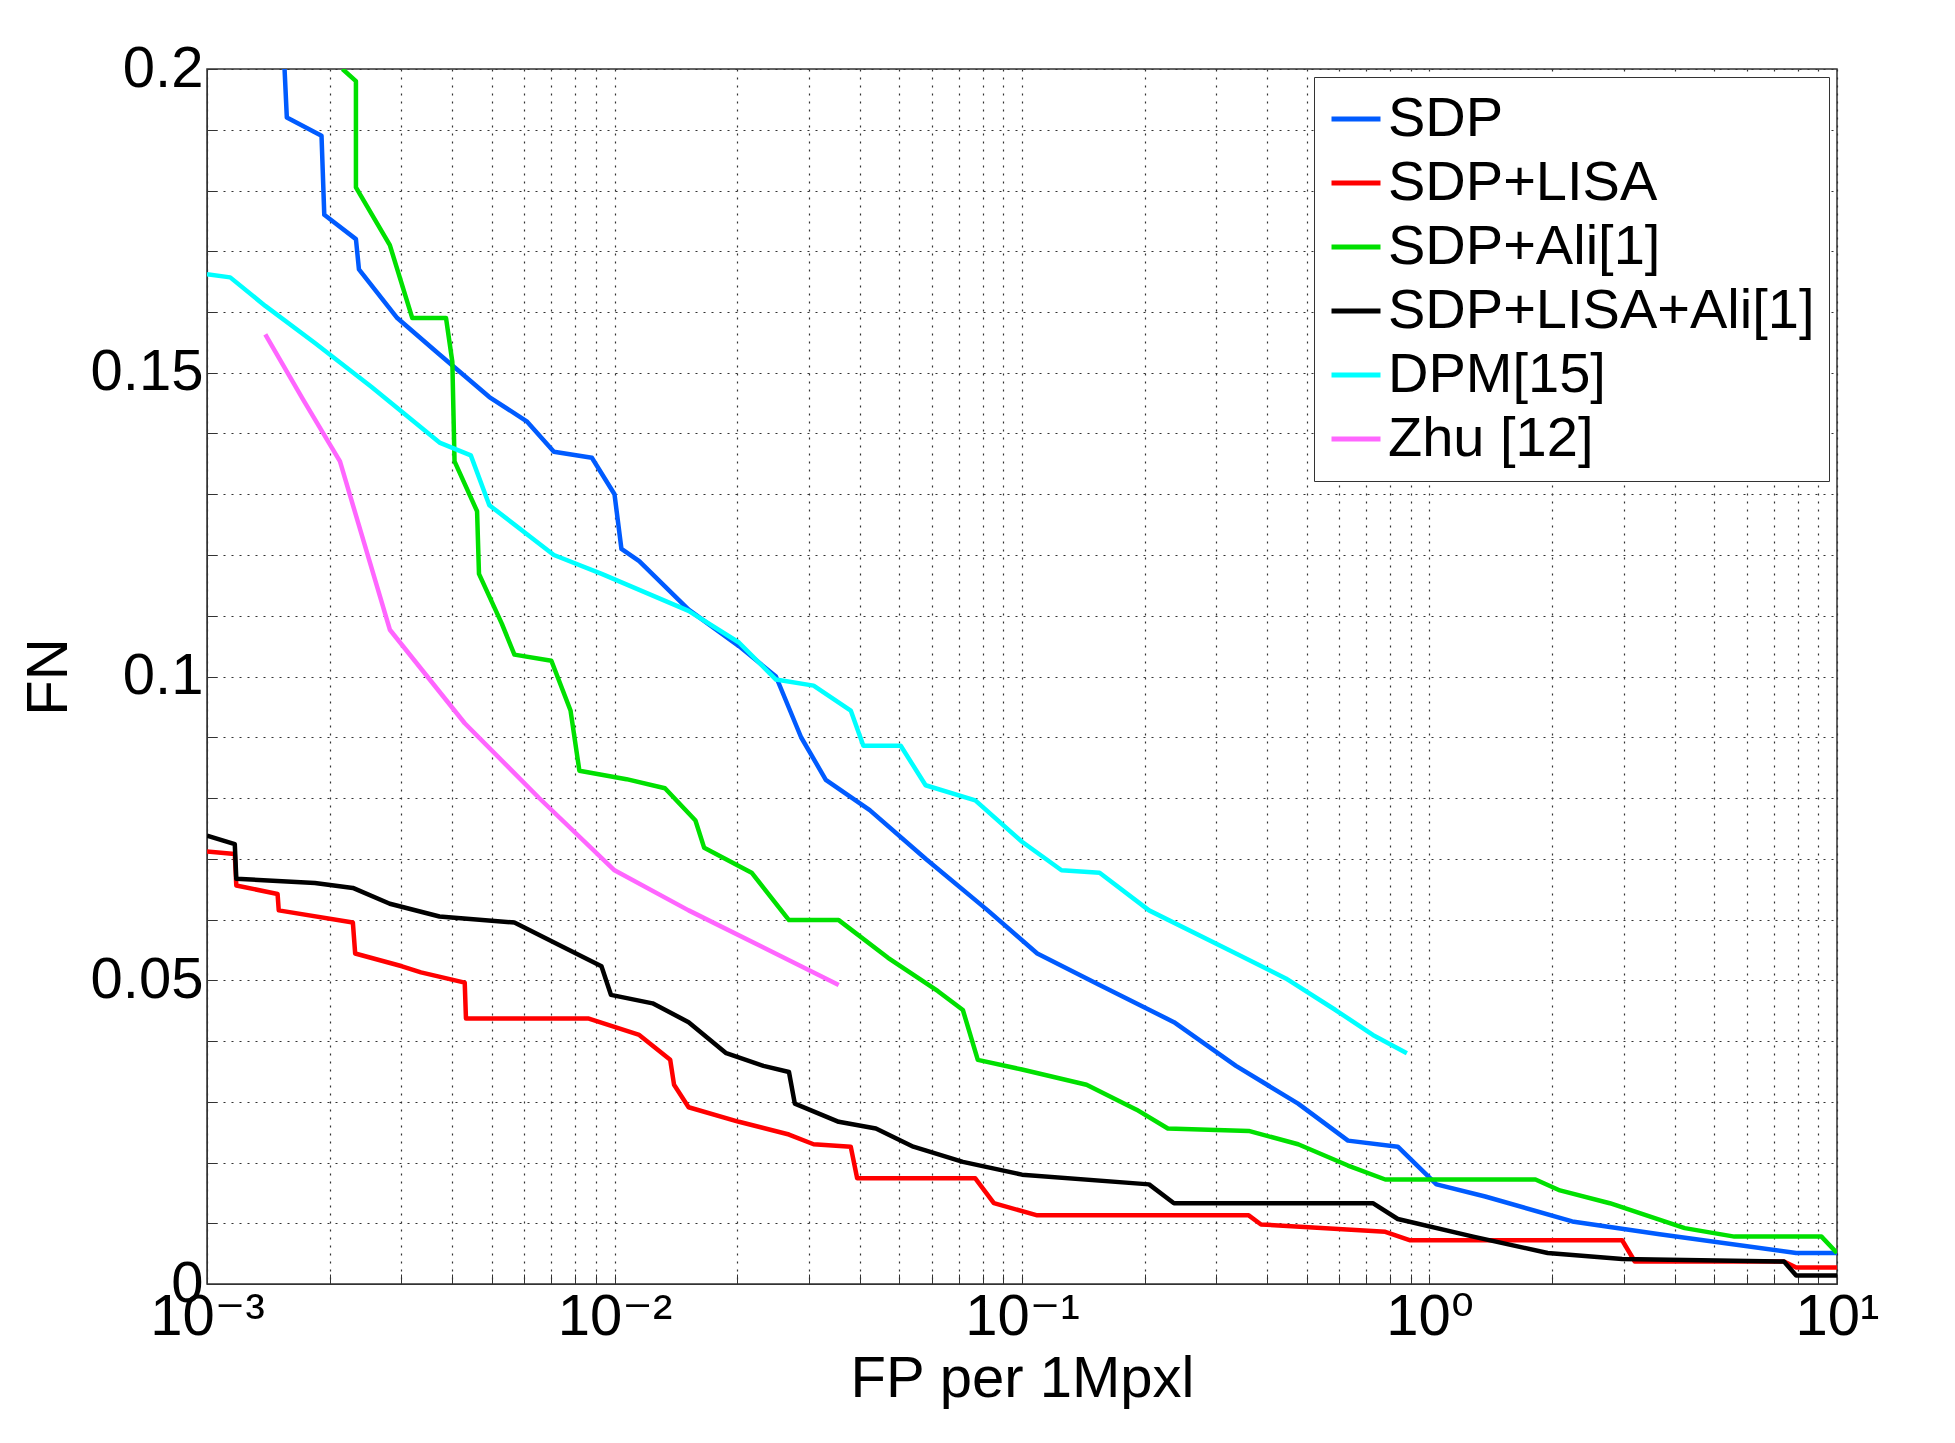  I want to click on y-tick-label: 0.05, so click(147, 977).